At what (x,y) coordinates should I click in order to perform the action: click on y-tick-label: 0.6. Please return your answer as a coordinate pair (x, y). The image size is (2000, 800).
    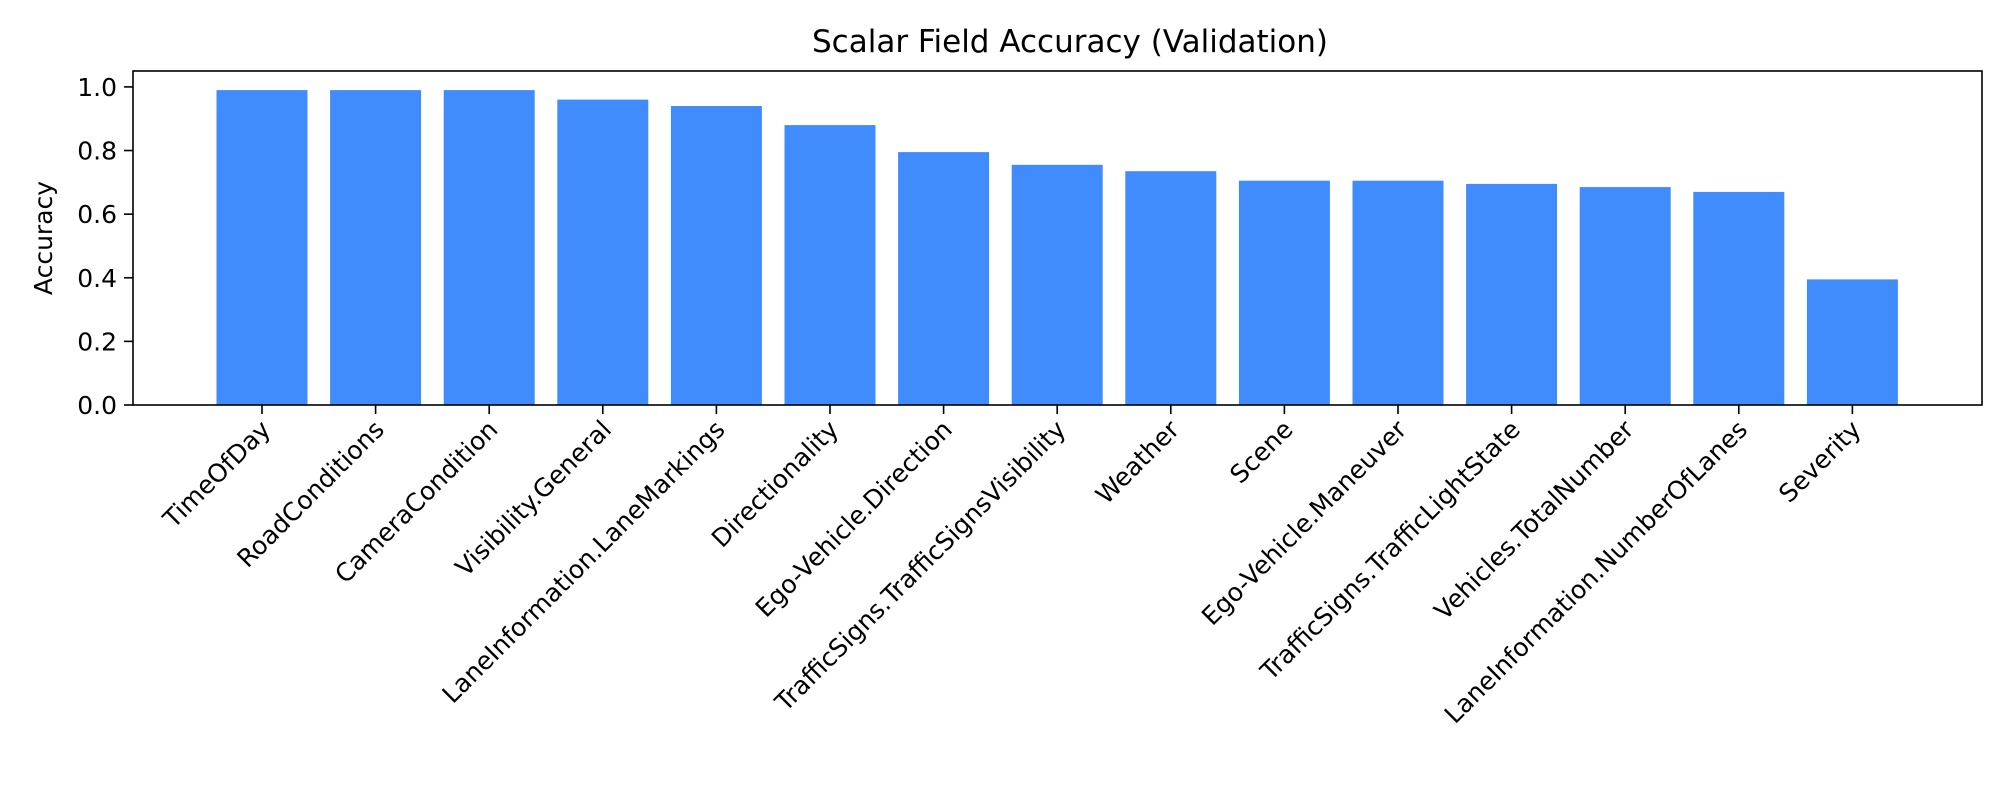
    Looking at the image, I should click on (97, 214).